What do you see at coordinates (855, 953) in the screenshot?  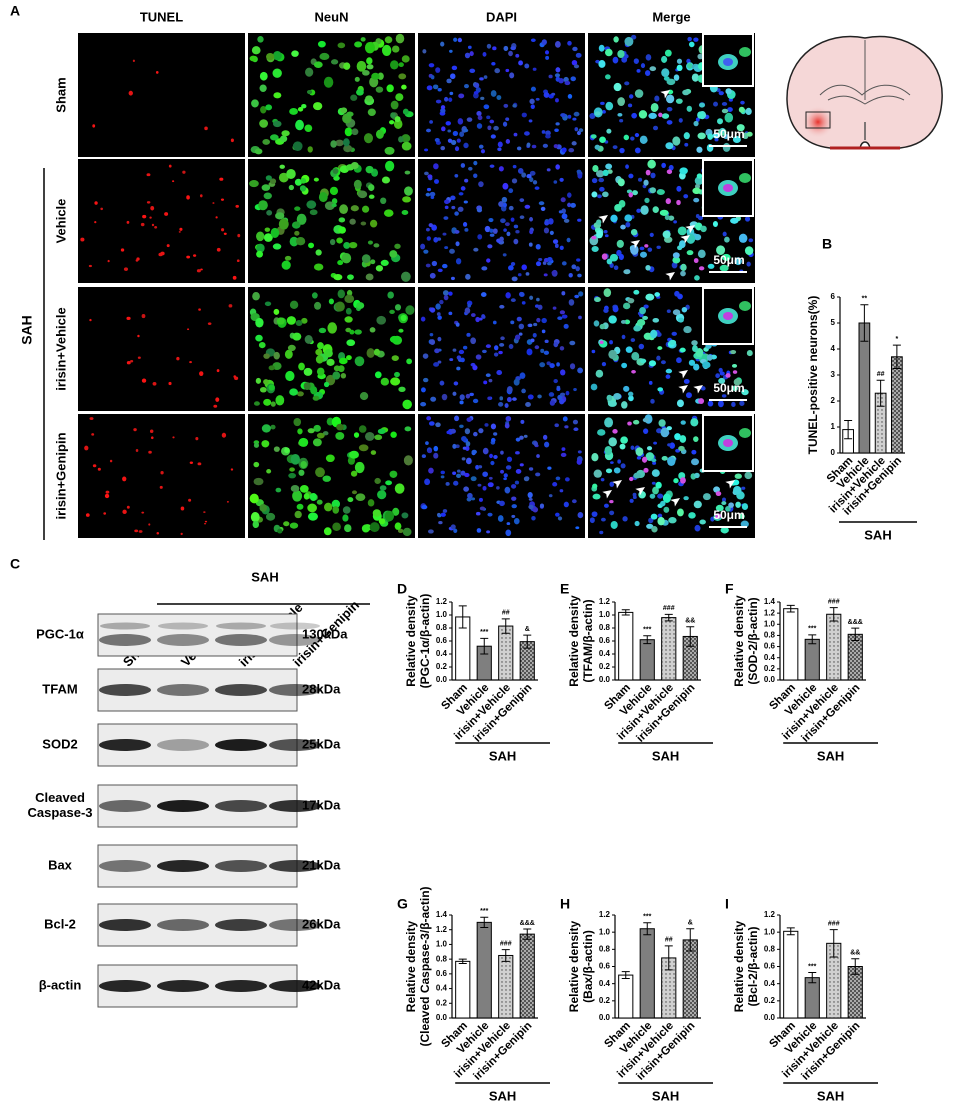 I see `significance: &&` at bounding box center [855, 953].